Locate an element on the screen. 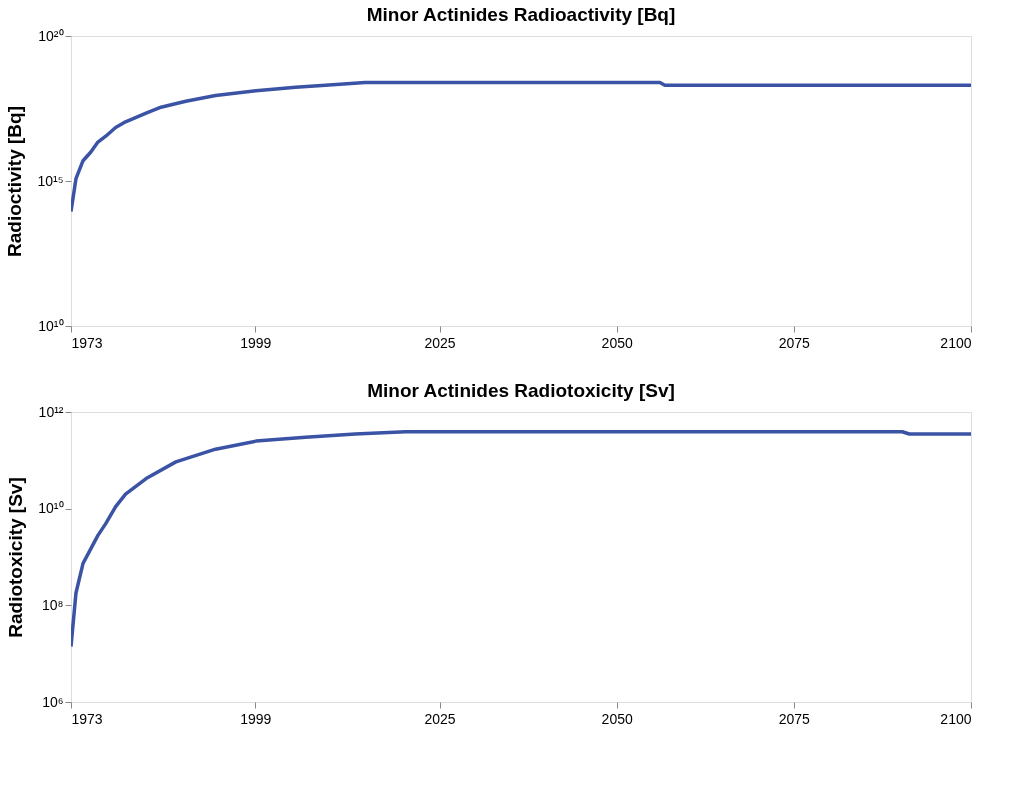  y-tick-label: 10⁶ is located at coordinates (53, 701).